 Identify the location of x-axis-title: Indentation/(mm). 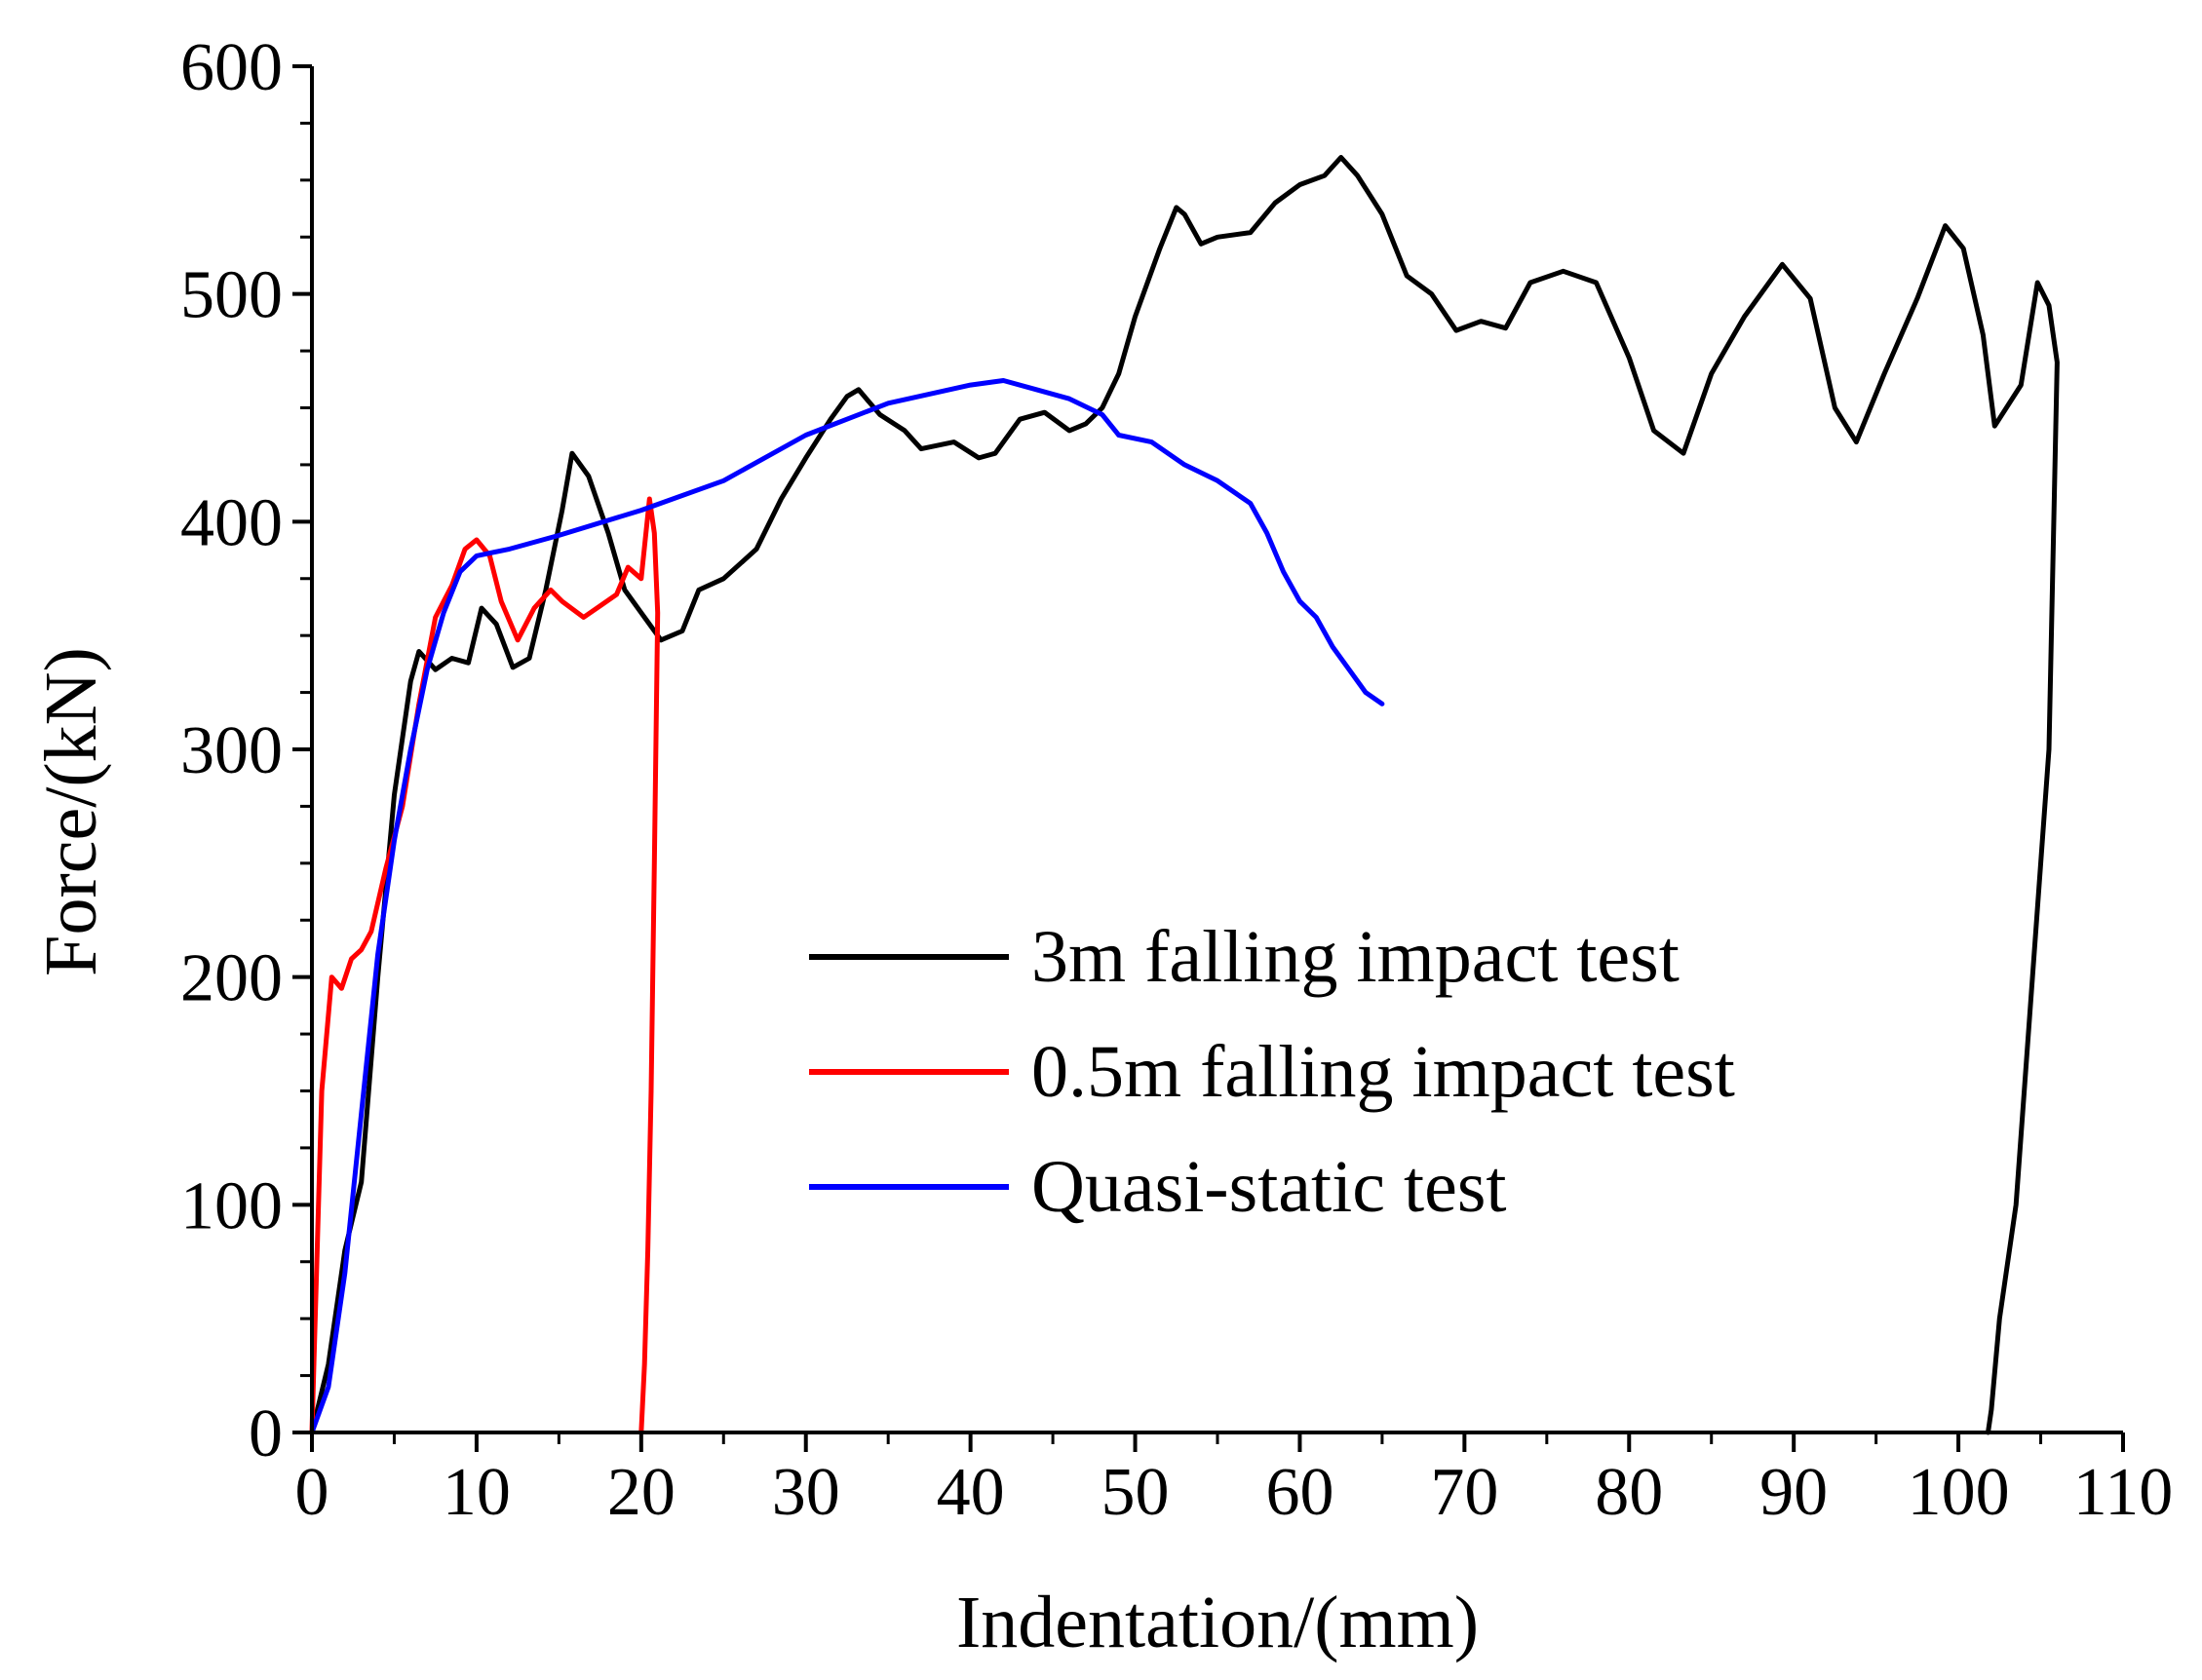
(1217, 1622).